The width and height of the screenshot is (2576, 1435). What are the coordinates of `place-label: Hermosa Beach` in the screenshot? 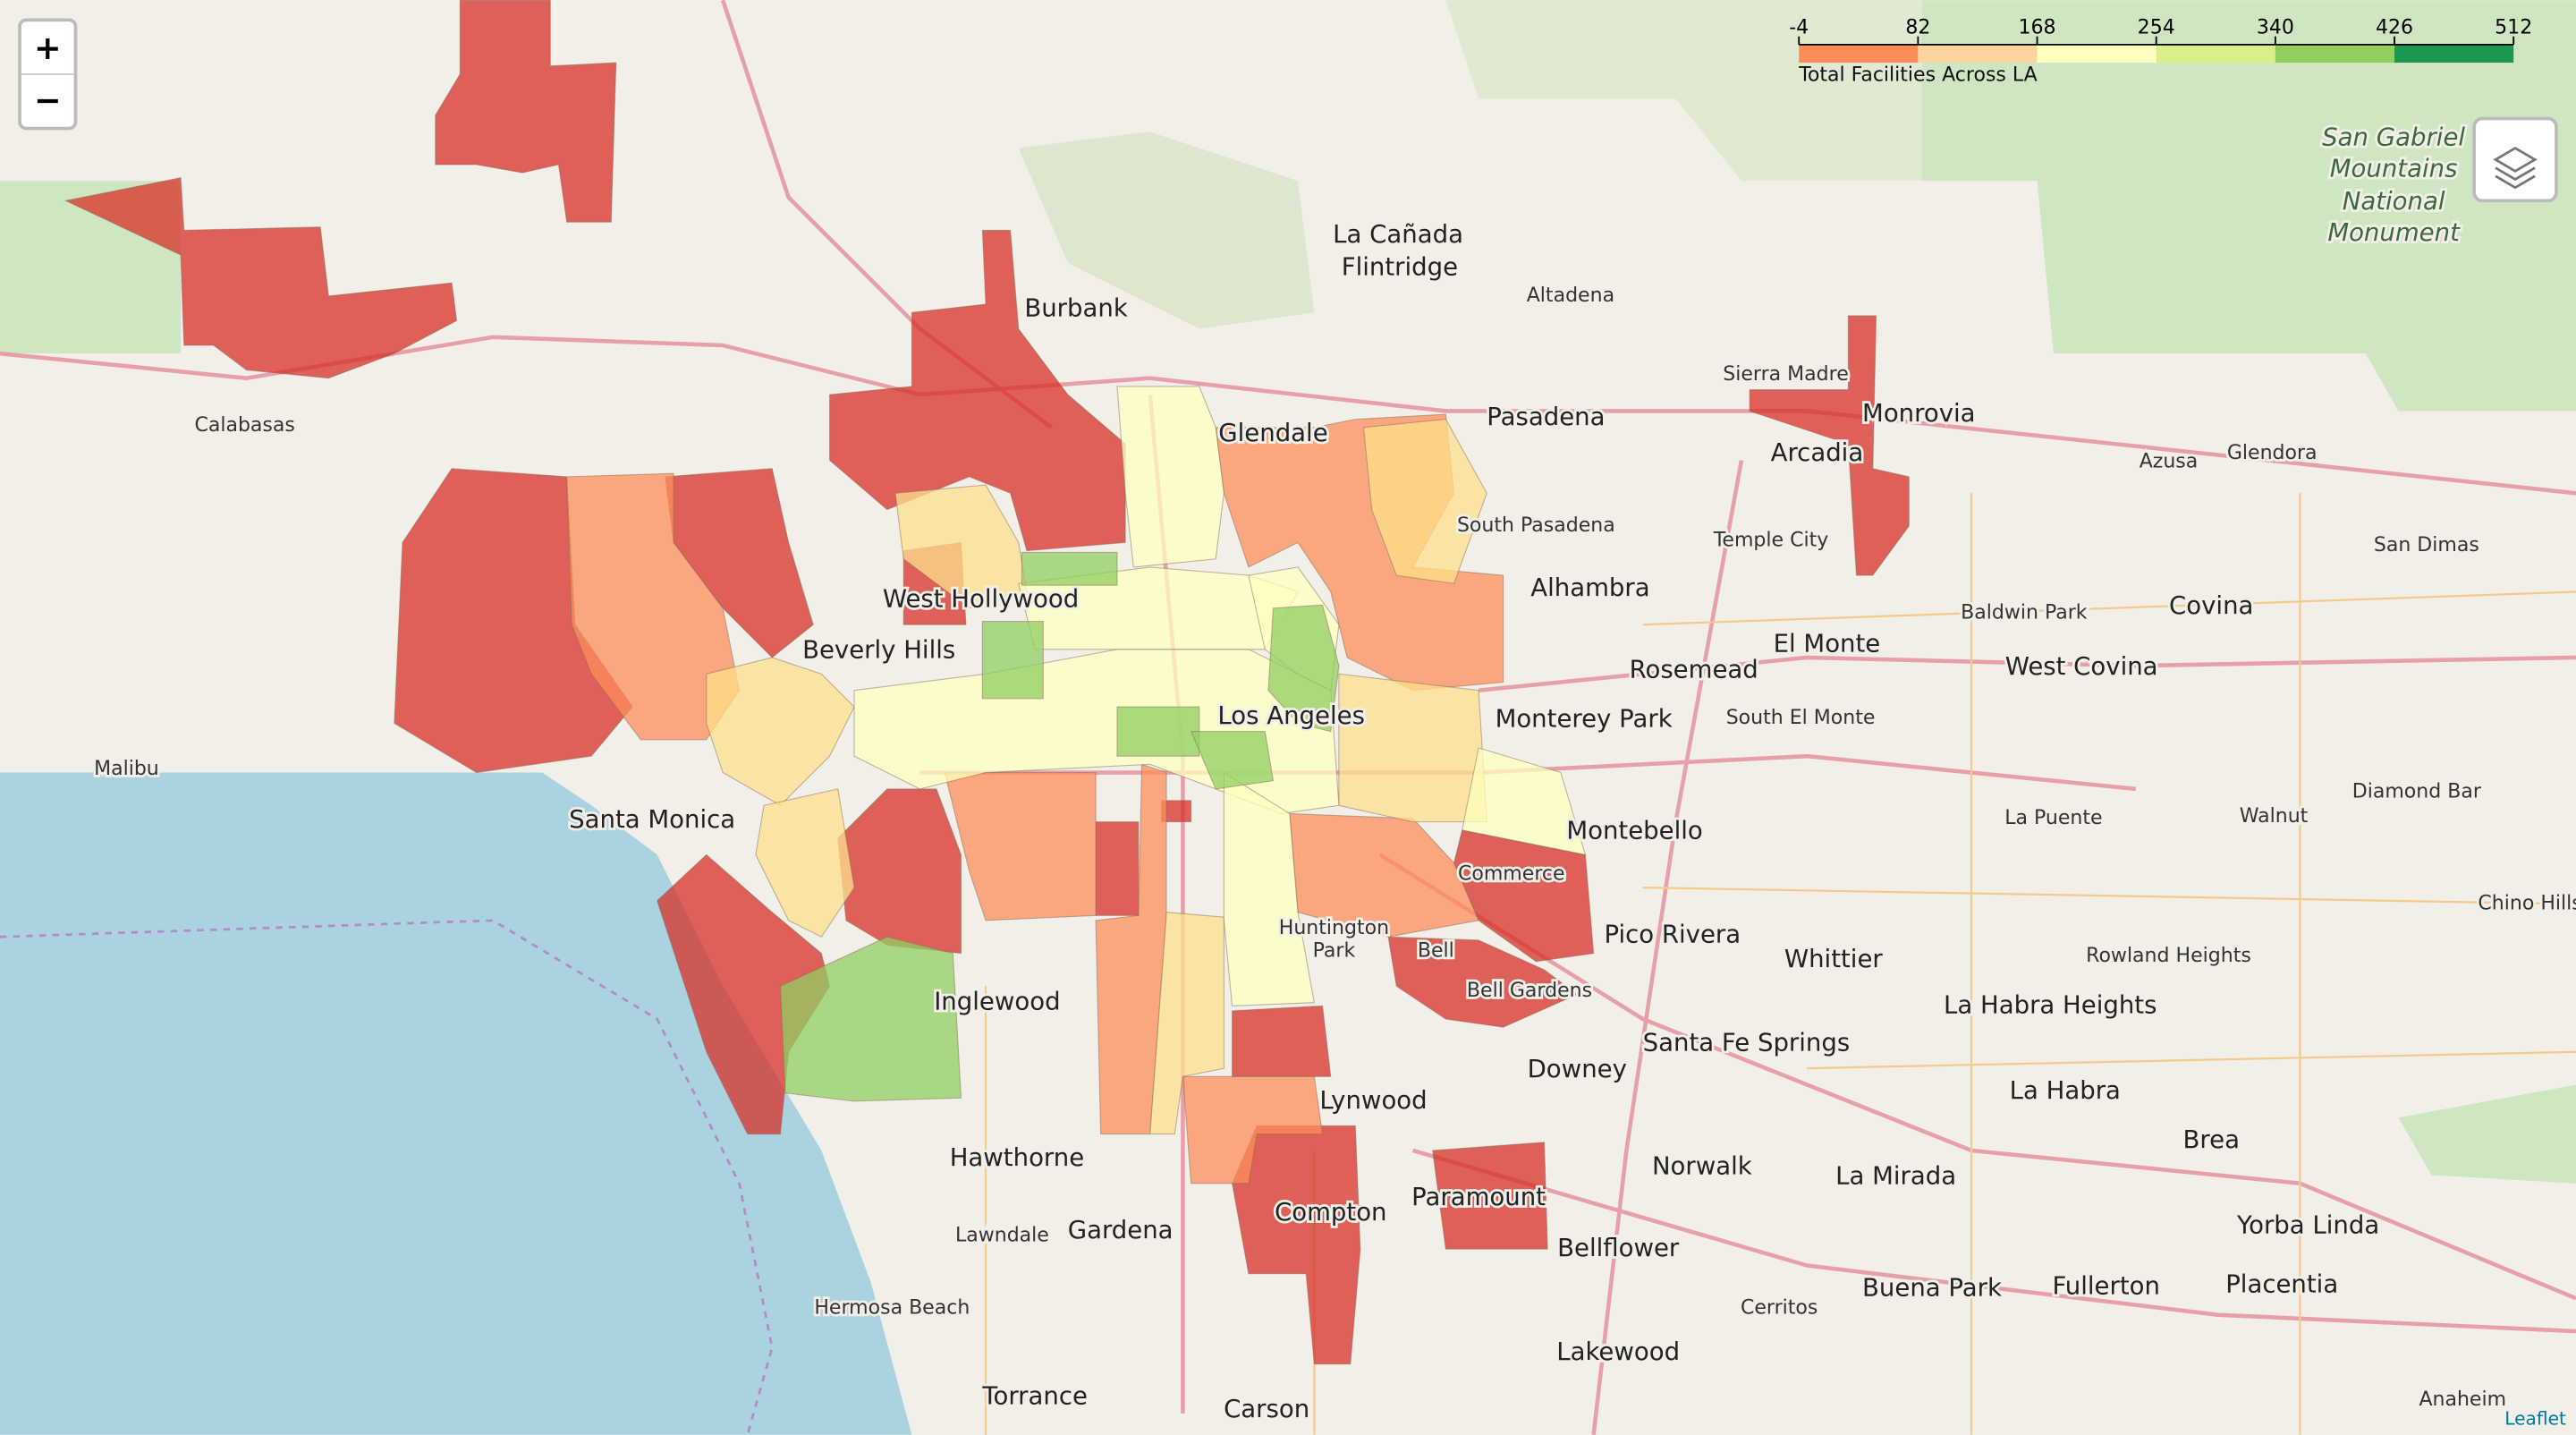 It's located at (892, 1307).